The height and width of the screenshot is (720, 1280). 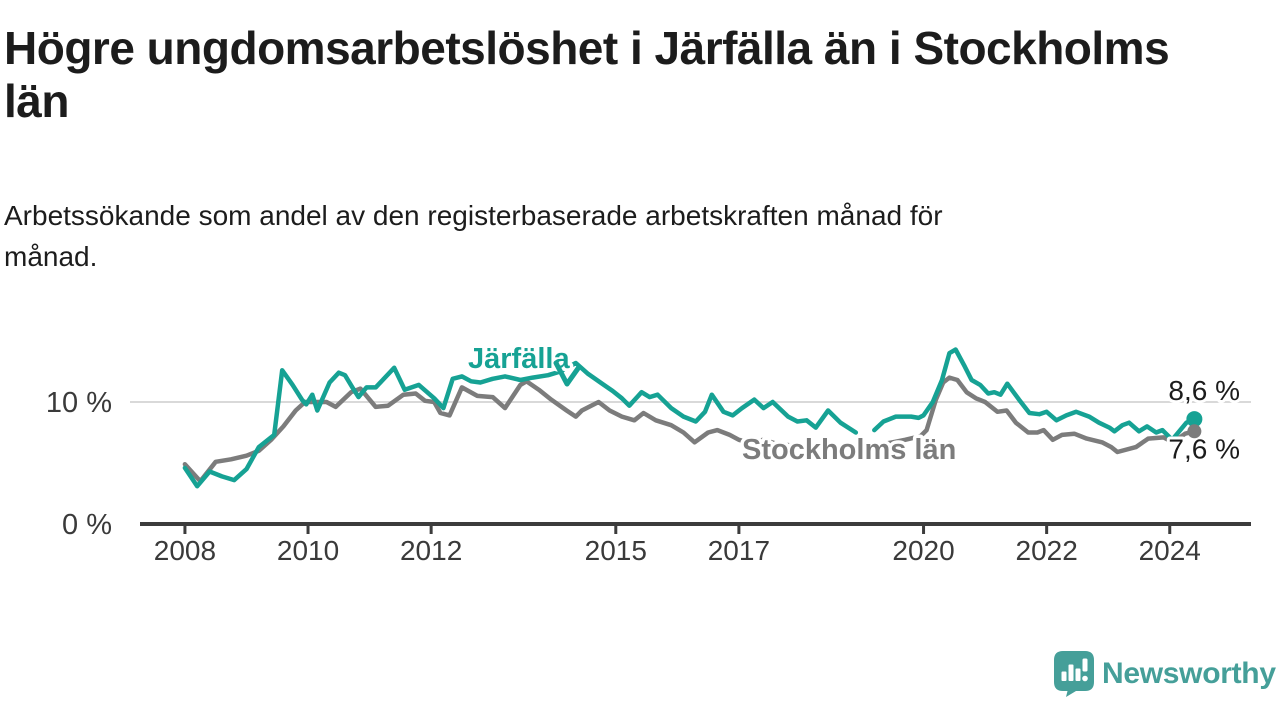 I want to click on chart-subtitle-line2: månad., so click(x=51, y=256).